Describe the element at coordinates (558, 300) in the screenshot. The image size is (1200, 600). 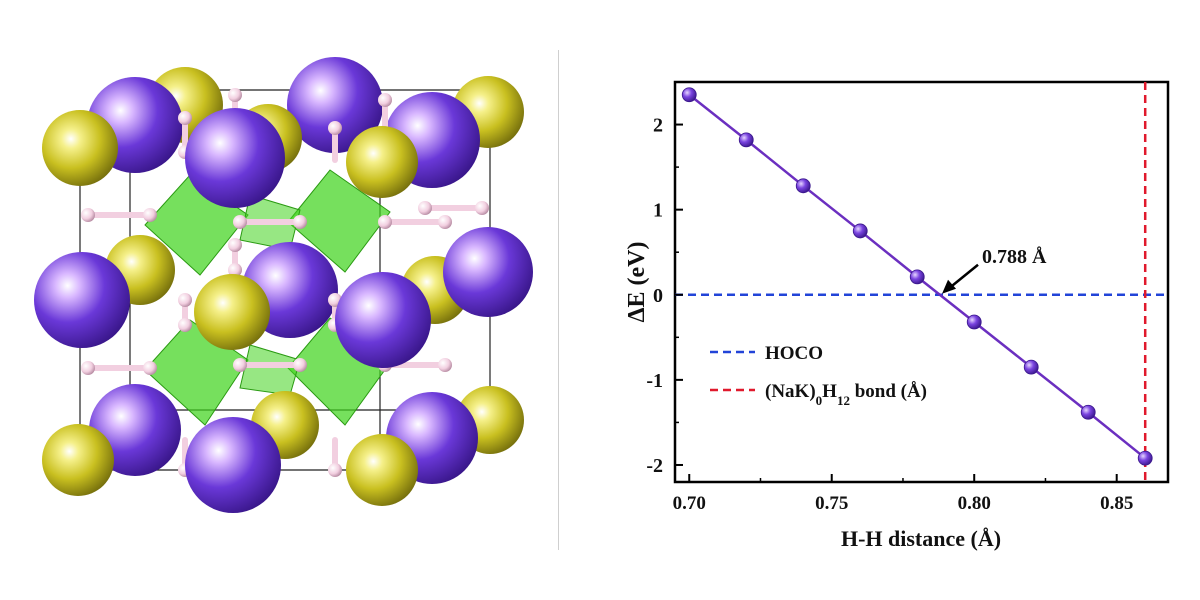
I see `panel-divider` at that location.